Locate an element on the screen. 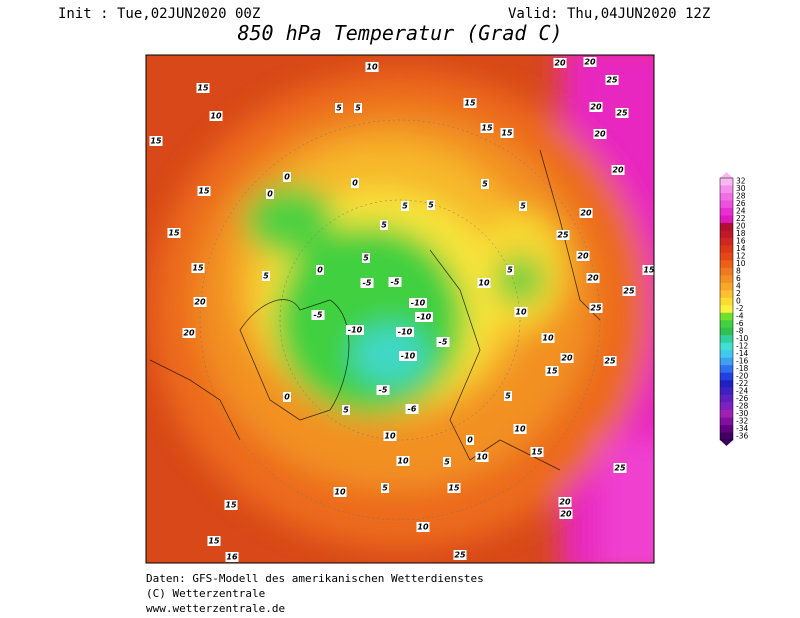  colorbar-label: -22 is located at coordinates (742, 383).